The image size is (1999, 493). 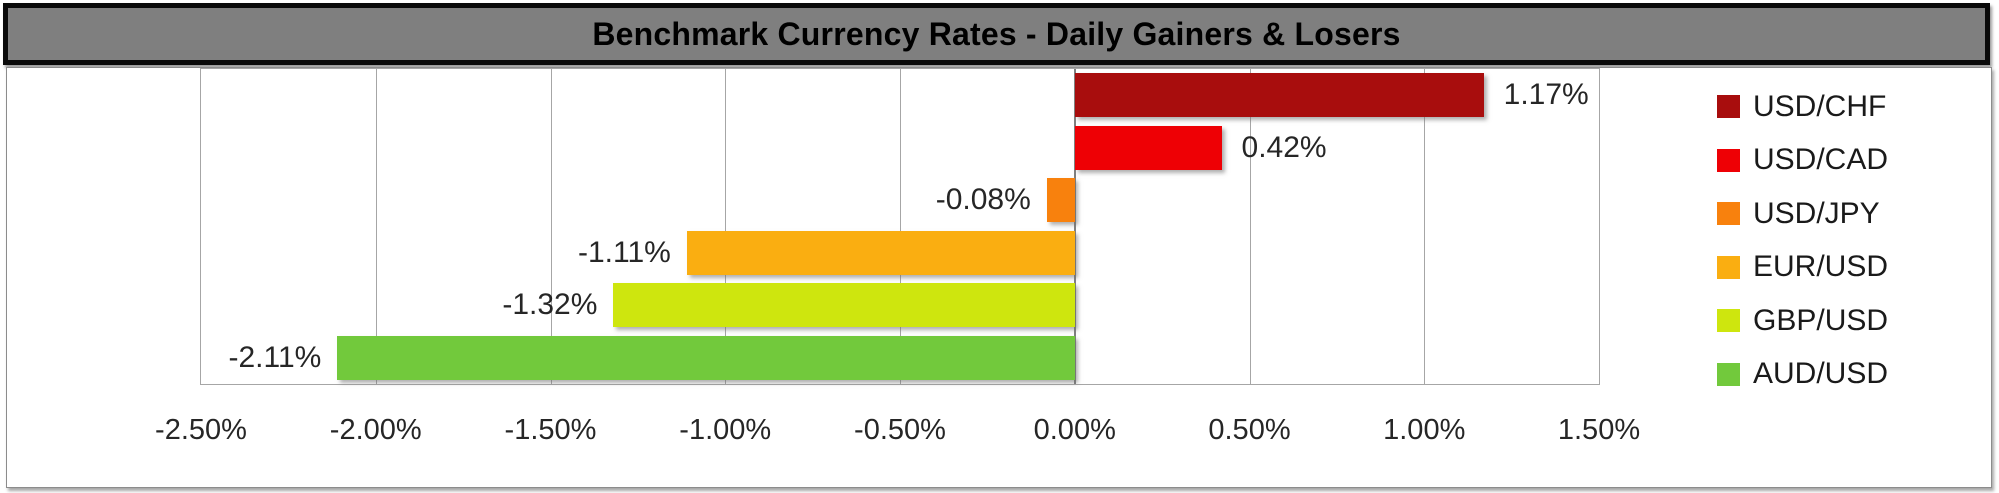 I want to click on bar-usd-cad, so click(x=1148, y=147).